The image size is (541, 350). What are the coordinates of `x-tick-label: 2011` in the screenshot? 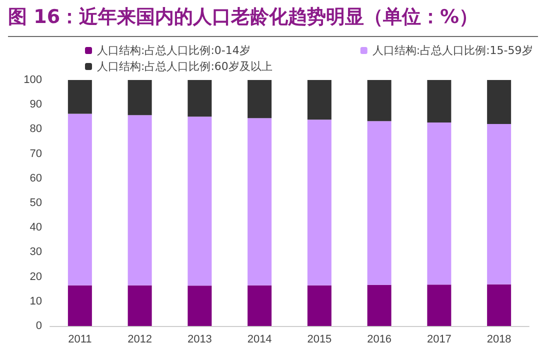 It's located at (80, 340).